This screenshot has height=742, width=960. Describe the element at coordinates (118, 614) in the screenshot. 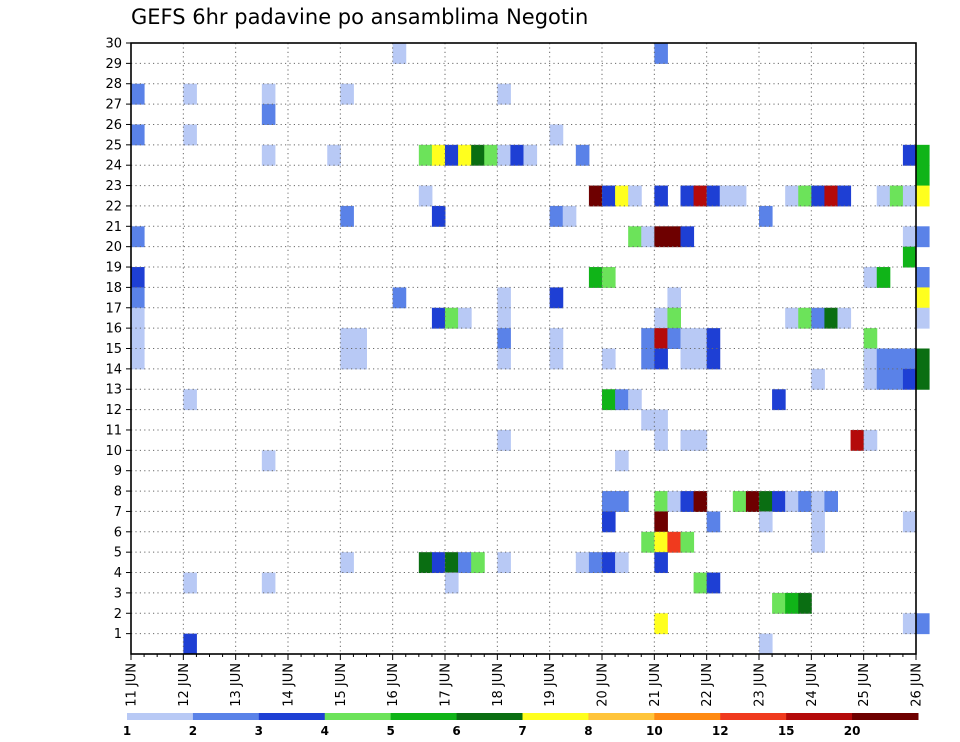

I see `y-tick-label: 2` at that location.